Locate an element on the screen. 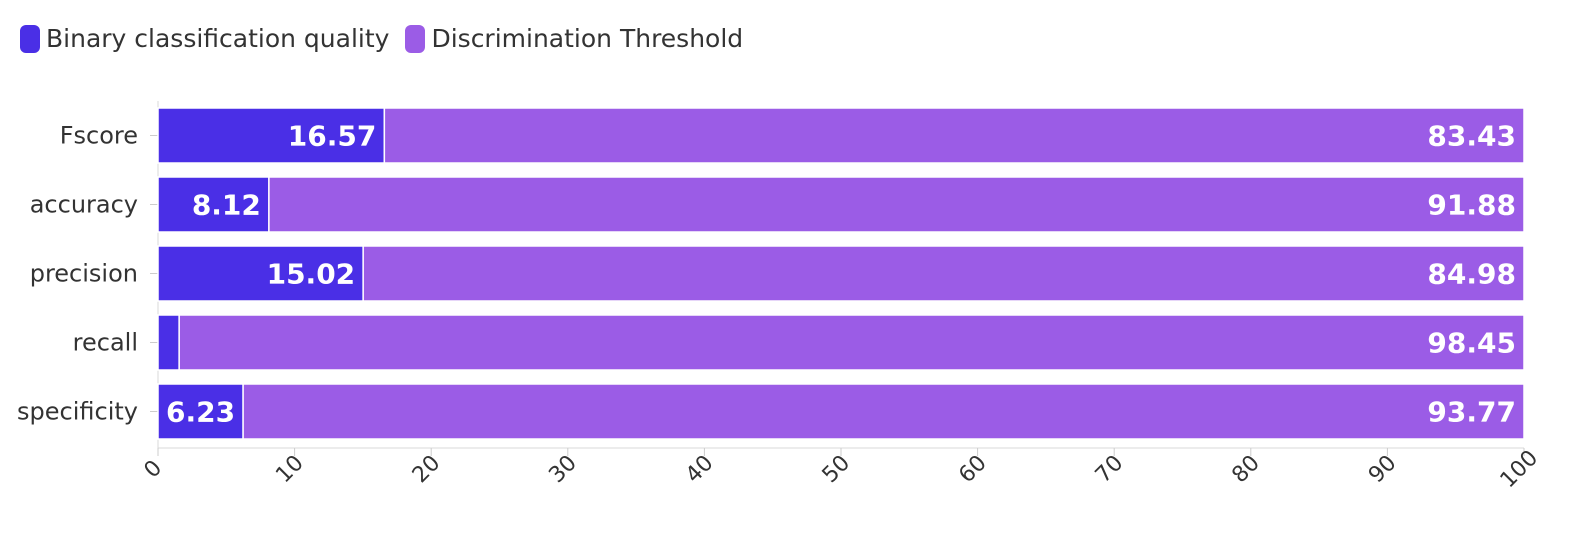 This screenshot has height=548, width=1592. data-label-0-0: 16.57 is located at coordinates (332, 136).